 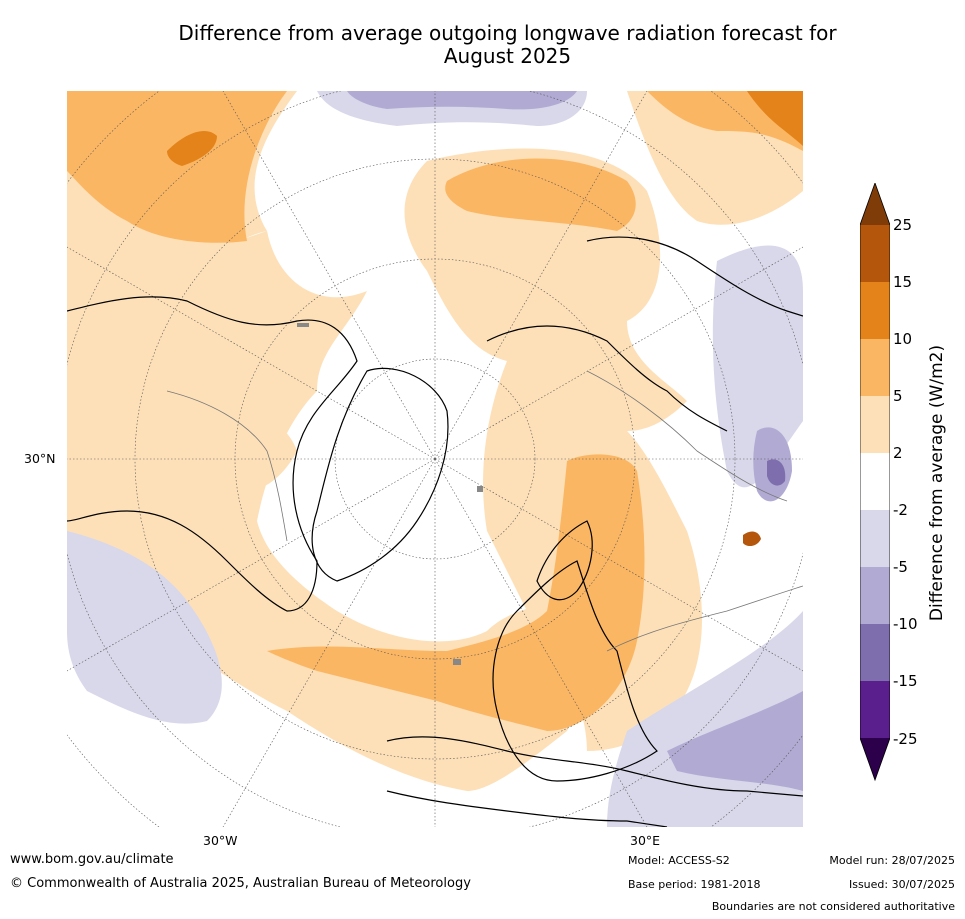 I want to click on coastline-greenland, so click(x=380, y=474).